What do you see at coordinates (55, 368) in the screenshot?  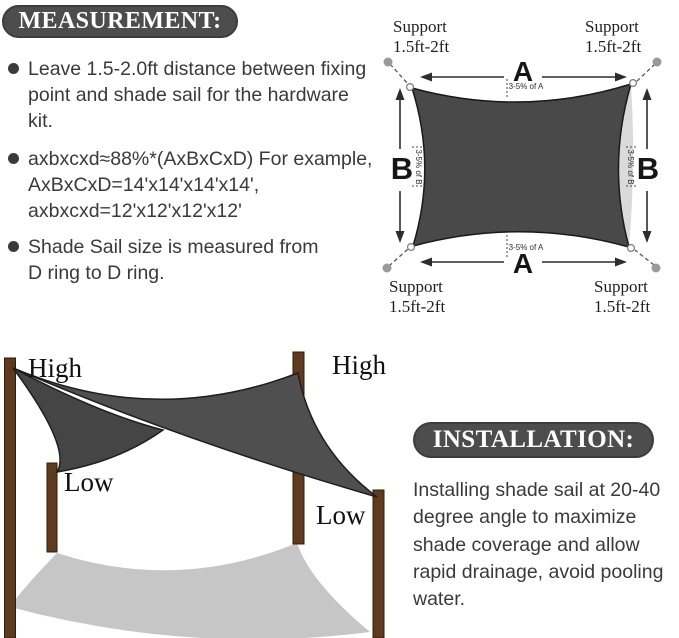 I see `high-label-left: High` at bounding box center [55, 368].